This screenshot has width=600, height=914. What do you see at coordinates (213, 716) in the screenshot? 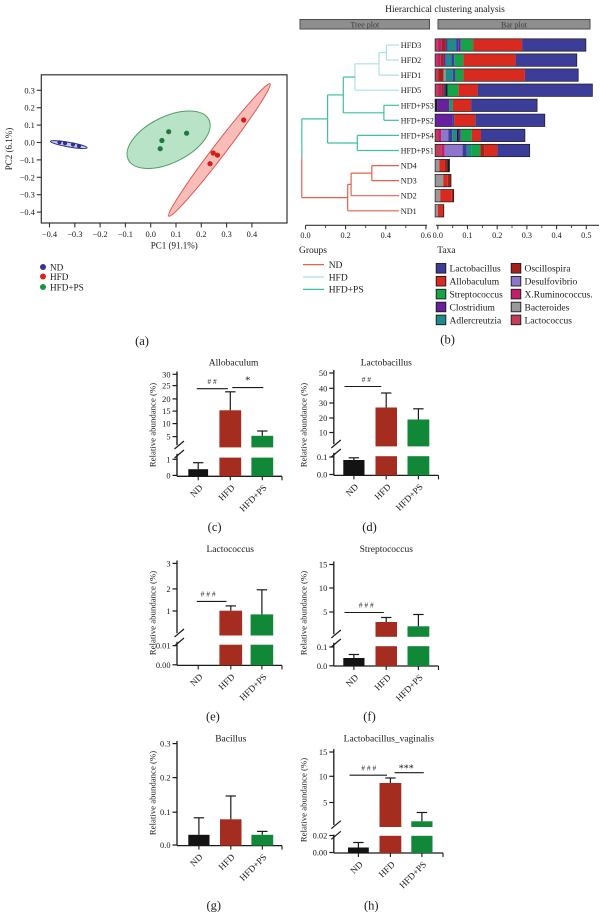
I see `svg-text: (e)` at bounding box center [213, 716].